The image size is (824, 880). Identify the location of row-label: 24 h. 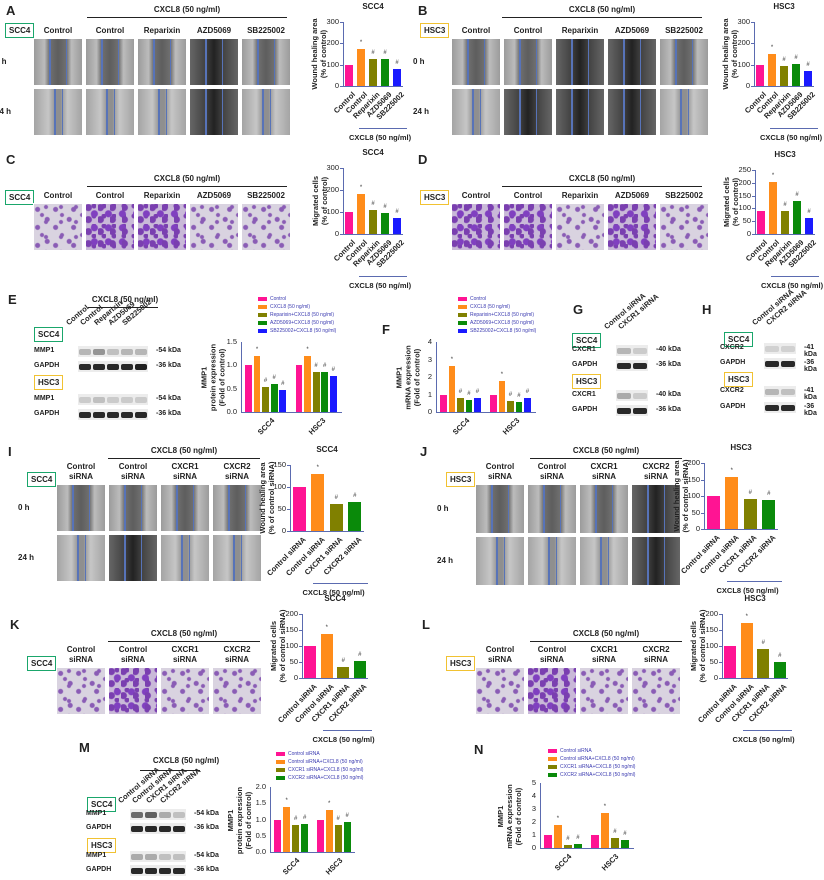
(26, 557).